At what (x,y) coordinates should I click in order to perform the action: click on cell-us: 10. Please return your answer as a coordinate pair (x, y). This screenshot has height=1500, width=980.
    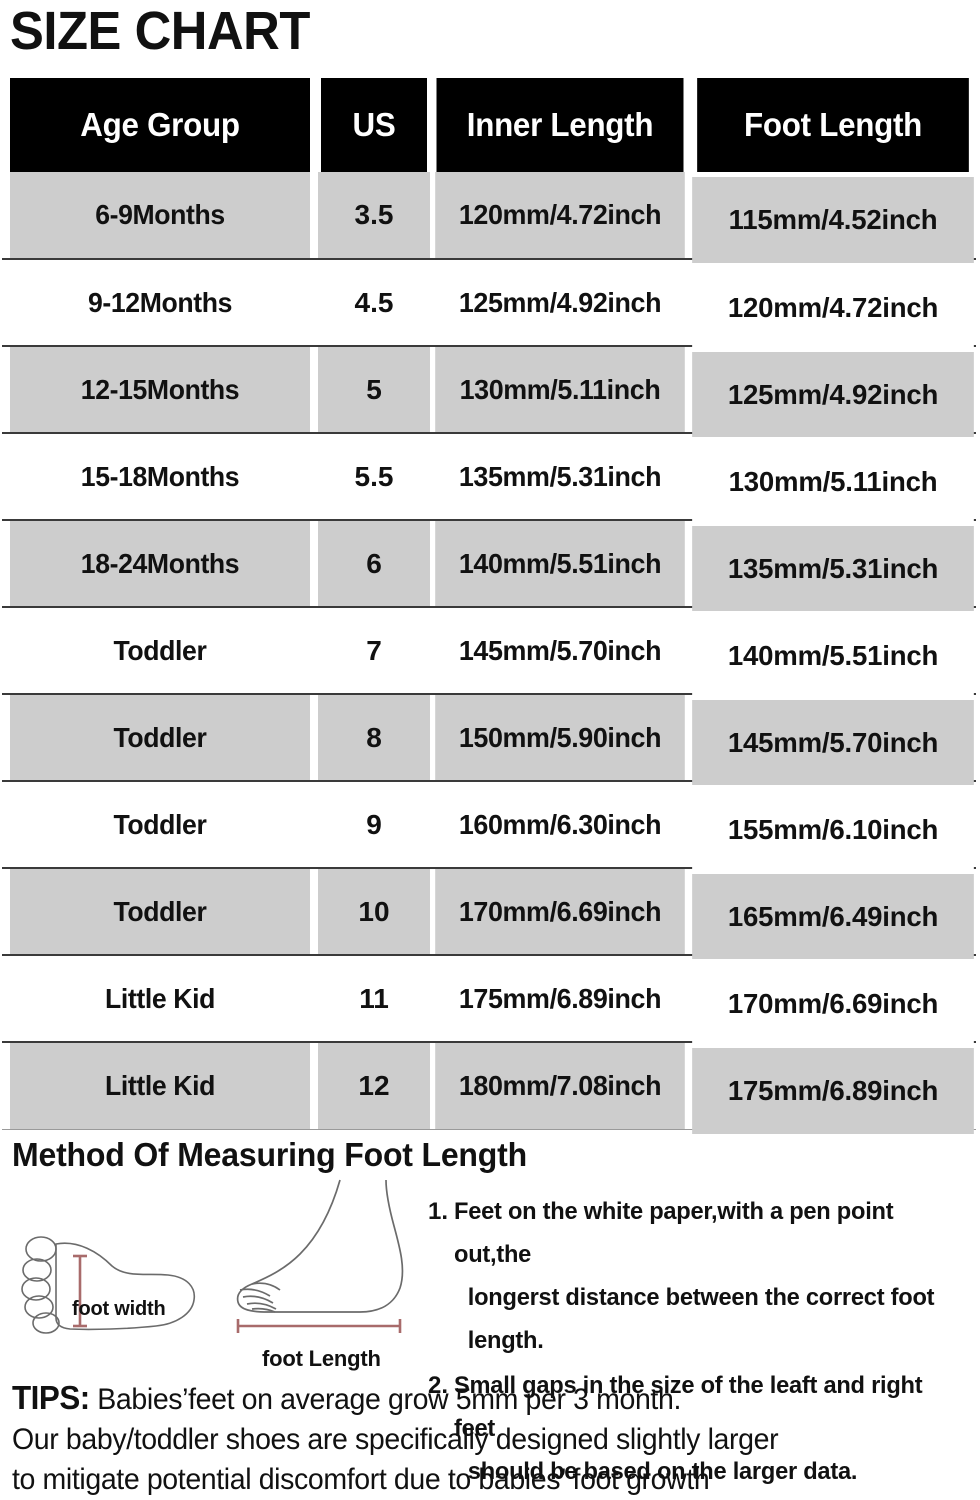
    Looking at the image, I should click on (374, 911).